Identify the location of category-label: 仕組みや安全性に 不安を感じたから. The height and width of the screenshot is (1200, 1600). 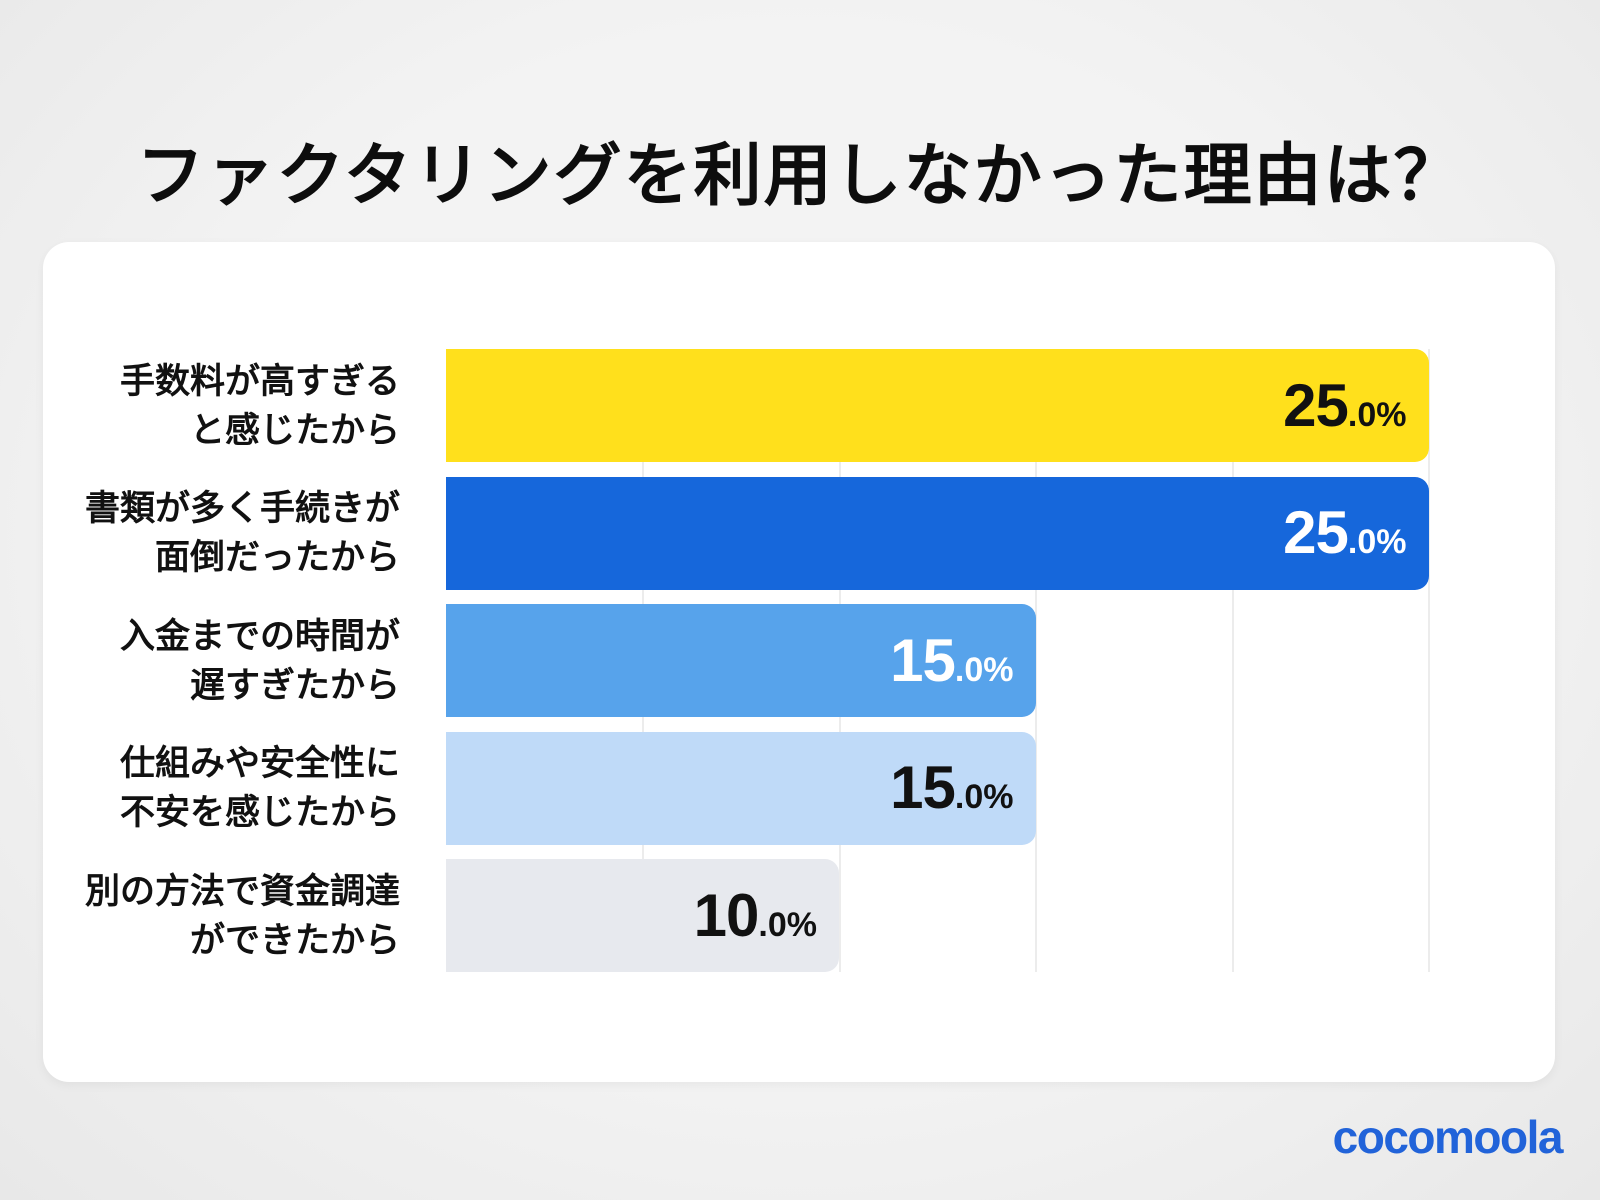
(244, 788).